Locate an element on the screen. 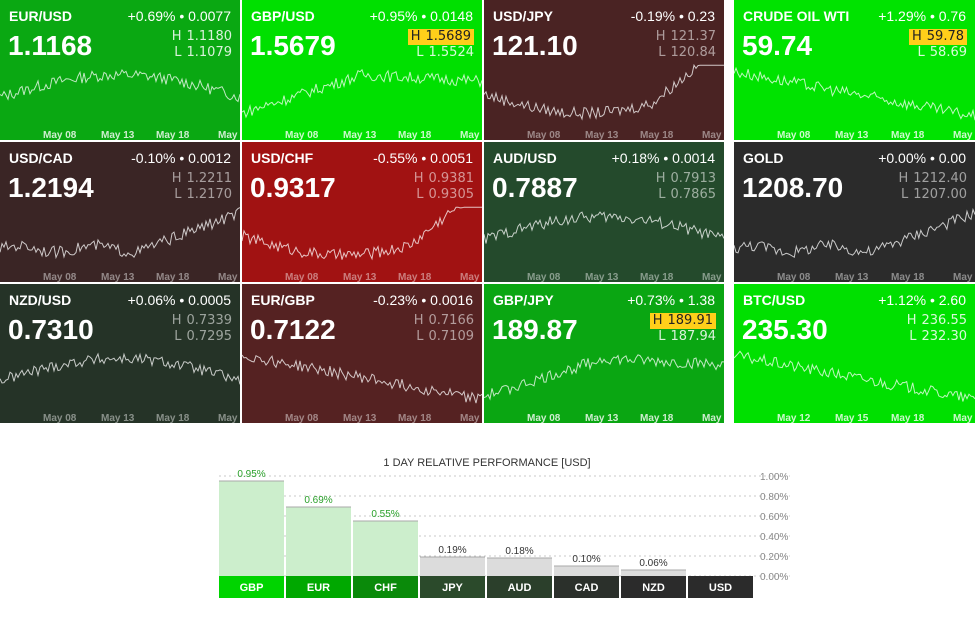  category-label: CAD is located at coordinates (587, 588).